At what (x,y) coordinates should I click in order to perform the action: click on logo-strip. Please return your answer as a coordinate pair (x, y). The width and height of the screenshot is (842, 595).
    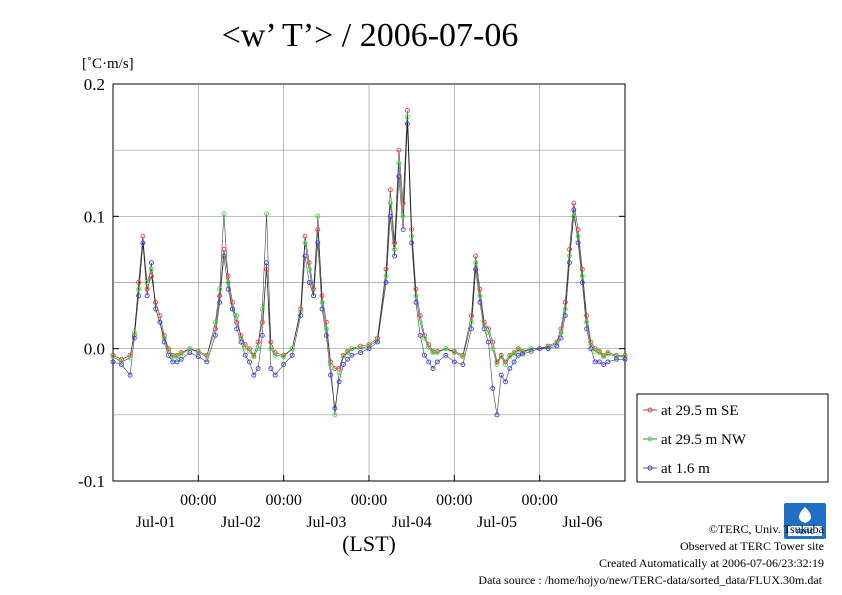
    Looking at the image, I should click on (805, 531).